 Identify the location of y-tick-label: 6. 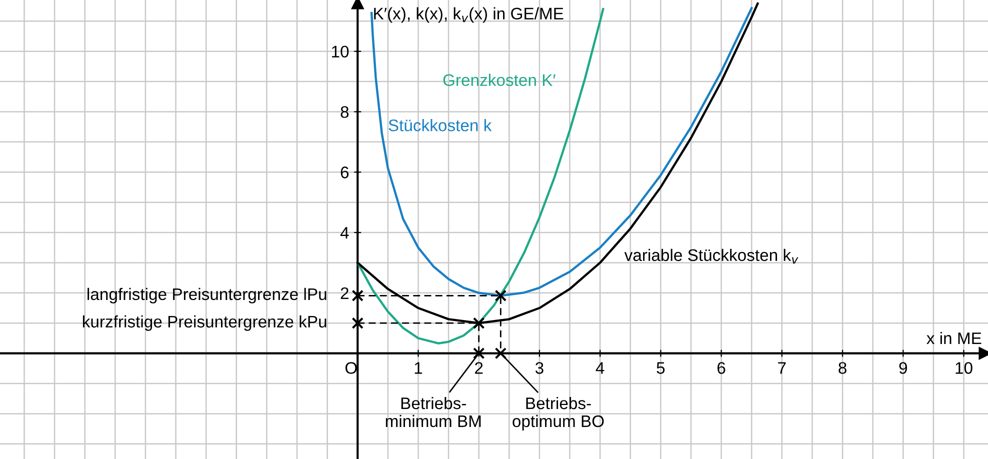
(344, 172).